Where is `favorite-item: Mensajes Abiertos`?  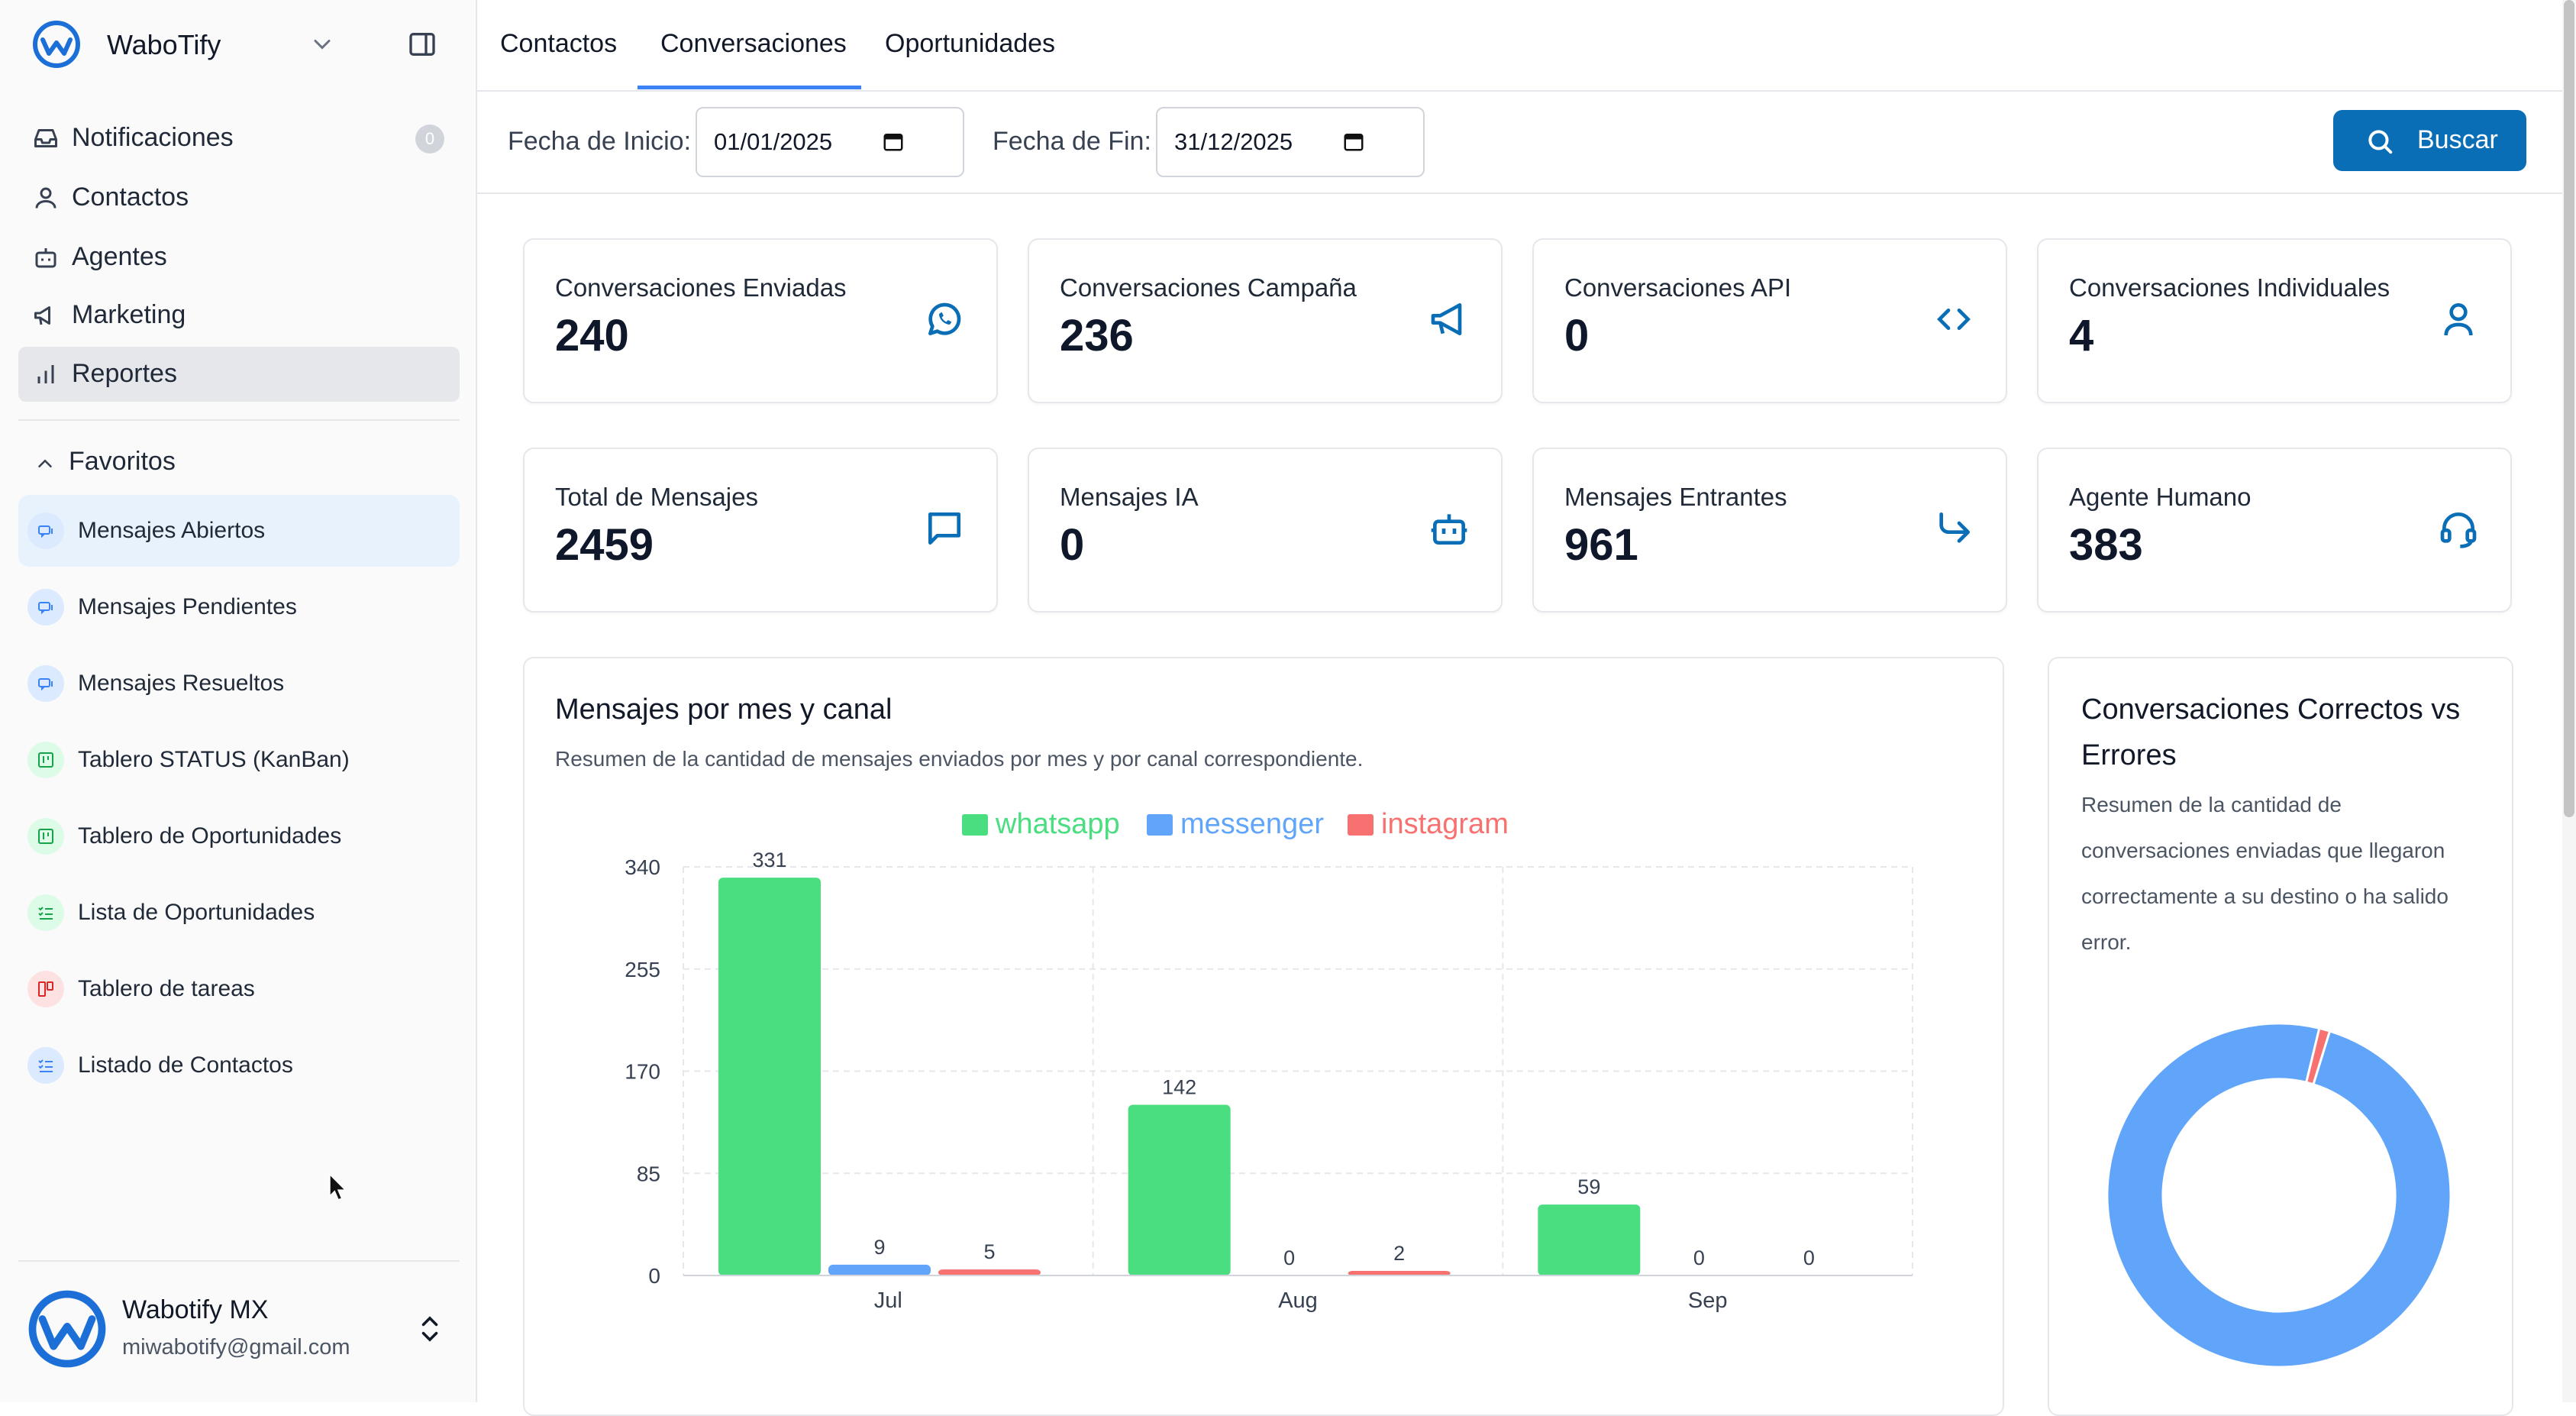
favorite-item: Mensajes Abiertos is located at coordinates (239, 531).